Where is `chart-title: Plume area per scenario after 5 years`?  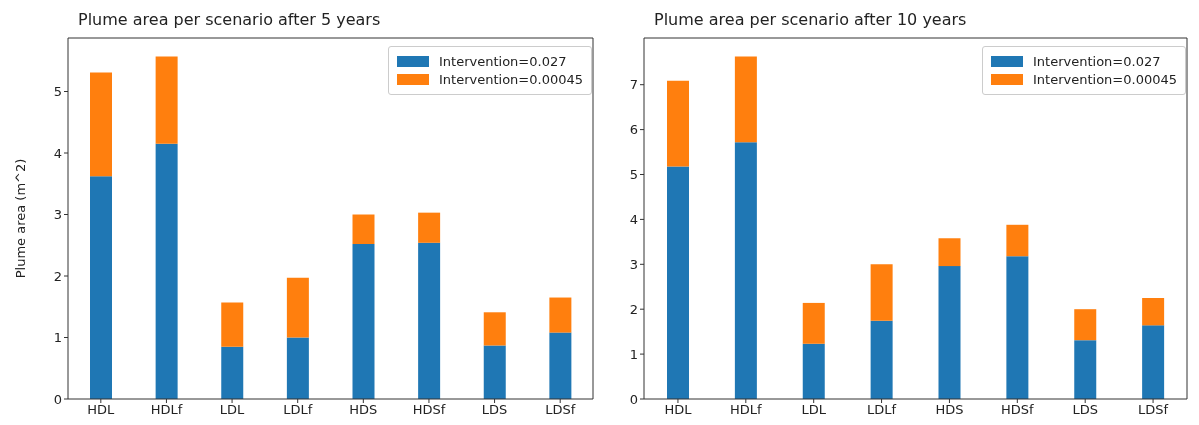 chart-title: Plume area per scenario after 5 years is located at coordinates (229, 19).